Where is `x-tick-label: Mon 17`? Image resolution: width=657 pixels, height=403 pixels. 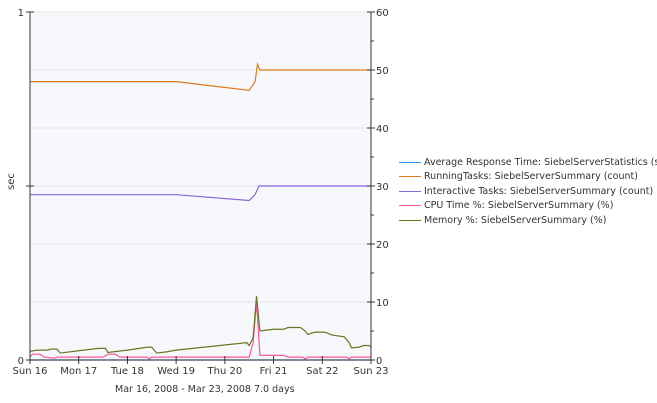 x-tick-label: Mon 17 is located at coordinates (78, 371).